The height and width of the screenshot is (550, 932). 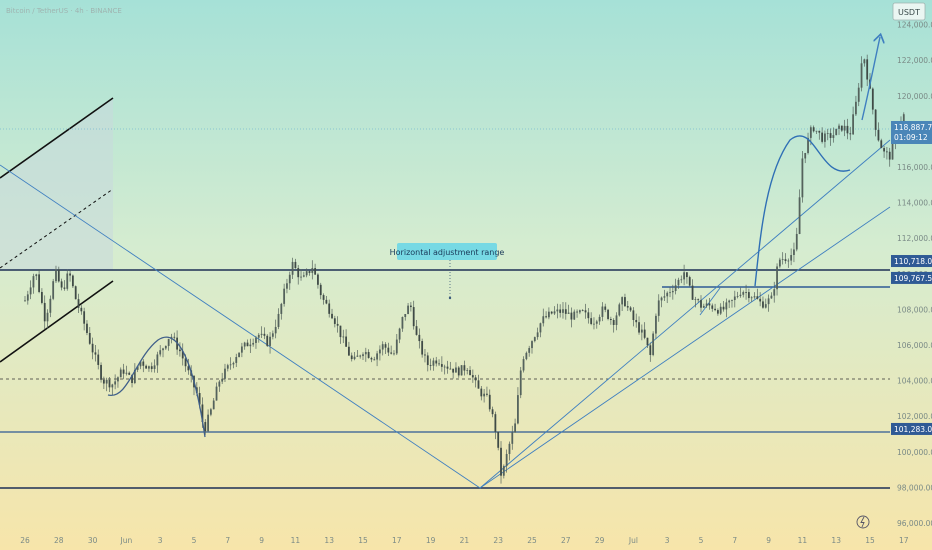 I want to click on pattern-curve-left, so click(x=156, y=387).